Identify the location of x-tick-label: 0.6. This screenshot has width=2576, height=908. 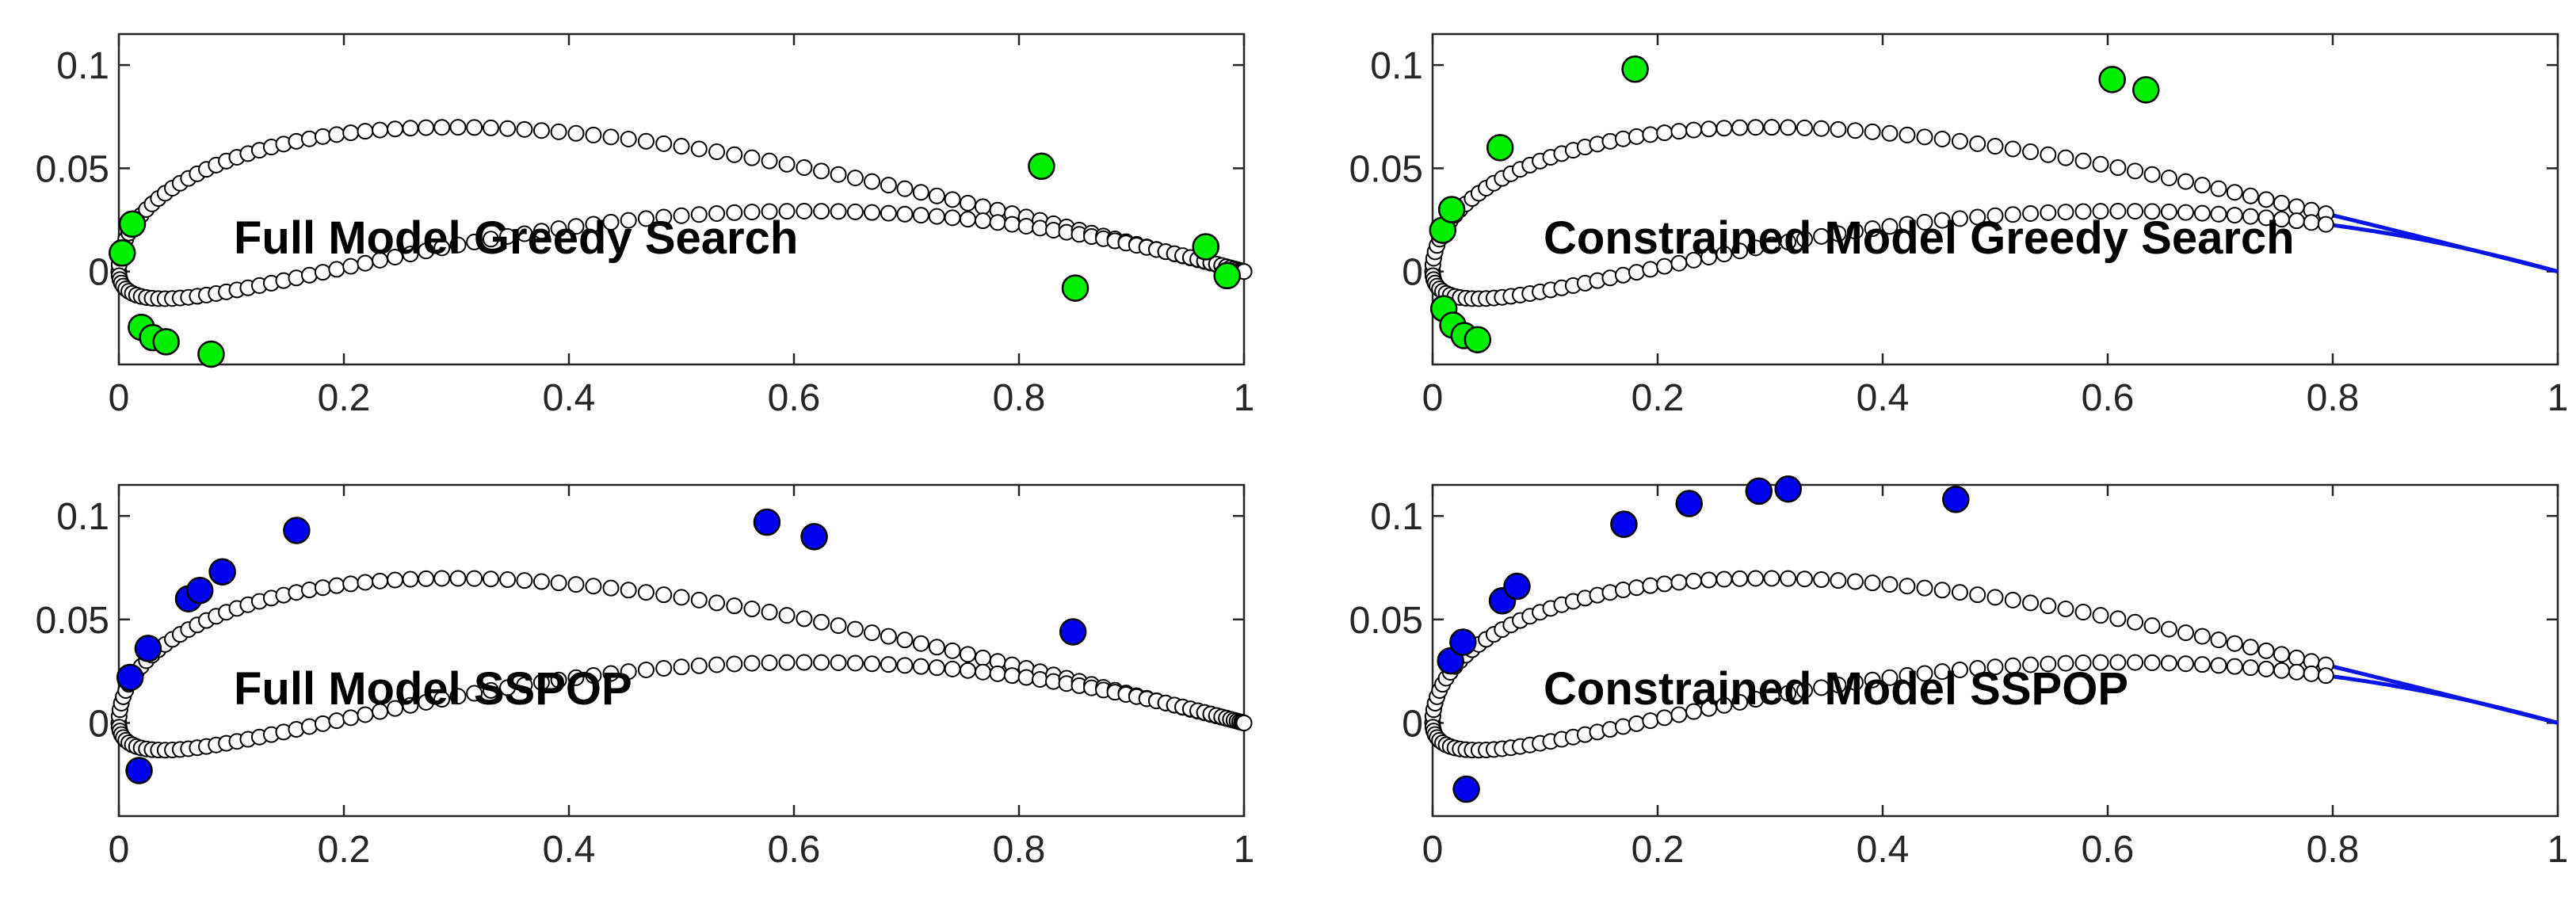
(794, 398).